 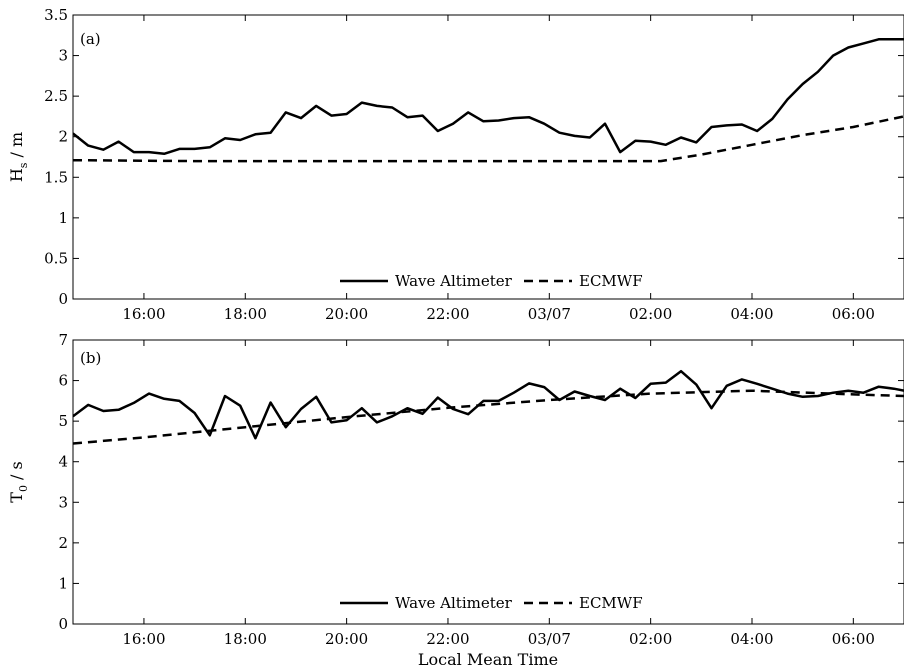 What do you see at coordinates (90, 39) in the screenshot?
I see `panel-label-a: (a)` at bounding box center [90, 39].